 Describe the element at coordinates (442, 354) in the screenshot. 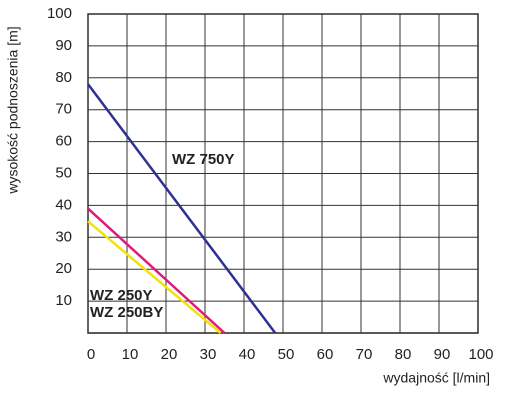

I see `x-tick-label: 90` at that location.